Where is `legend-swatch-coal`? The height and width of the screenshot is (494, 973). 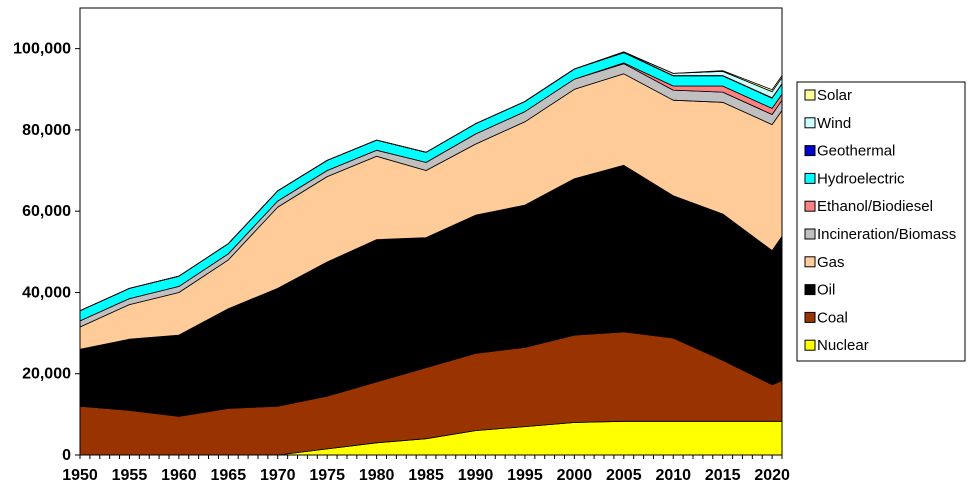 legend-swatch-coal is located at coordinates (810, 317).